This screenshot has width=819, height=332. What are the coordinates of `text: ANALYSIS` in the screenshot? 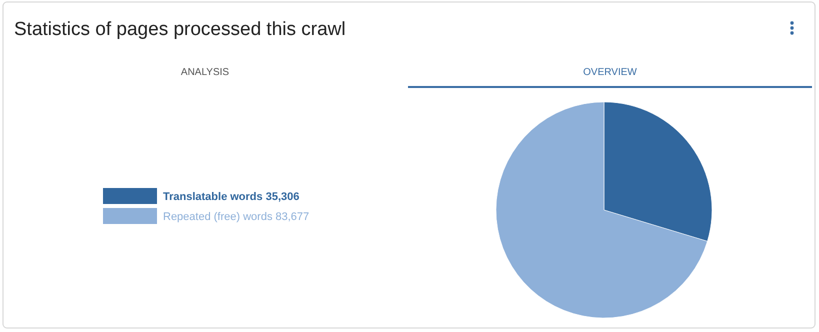 It's located at (205, 72).